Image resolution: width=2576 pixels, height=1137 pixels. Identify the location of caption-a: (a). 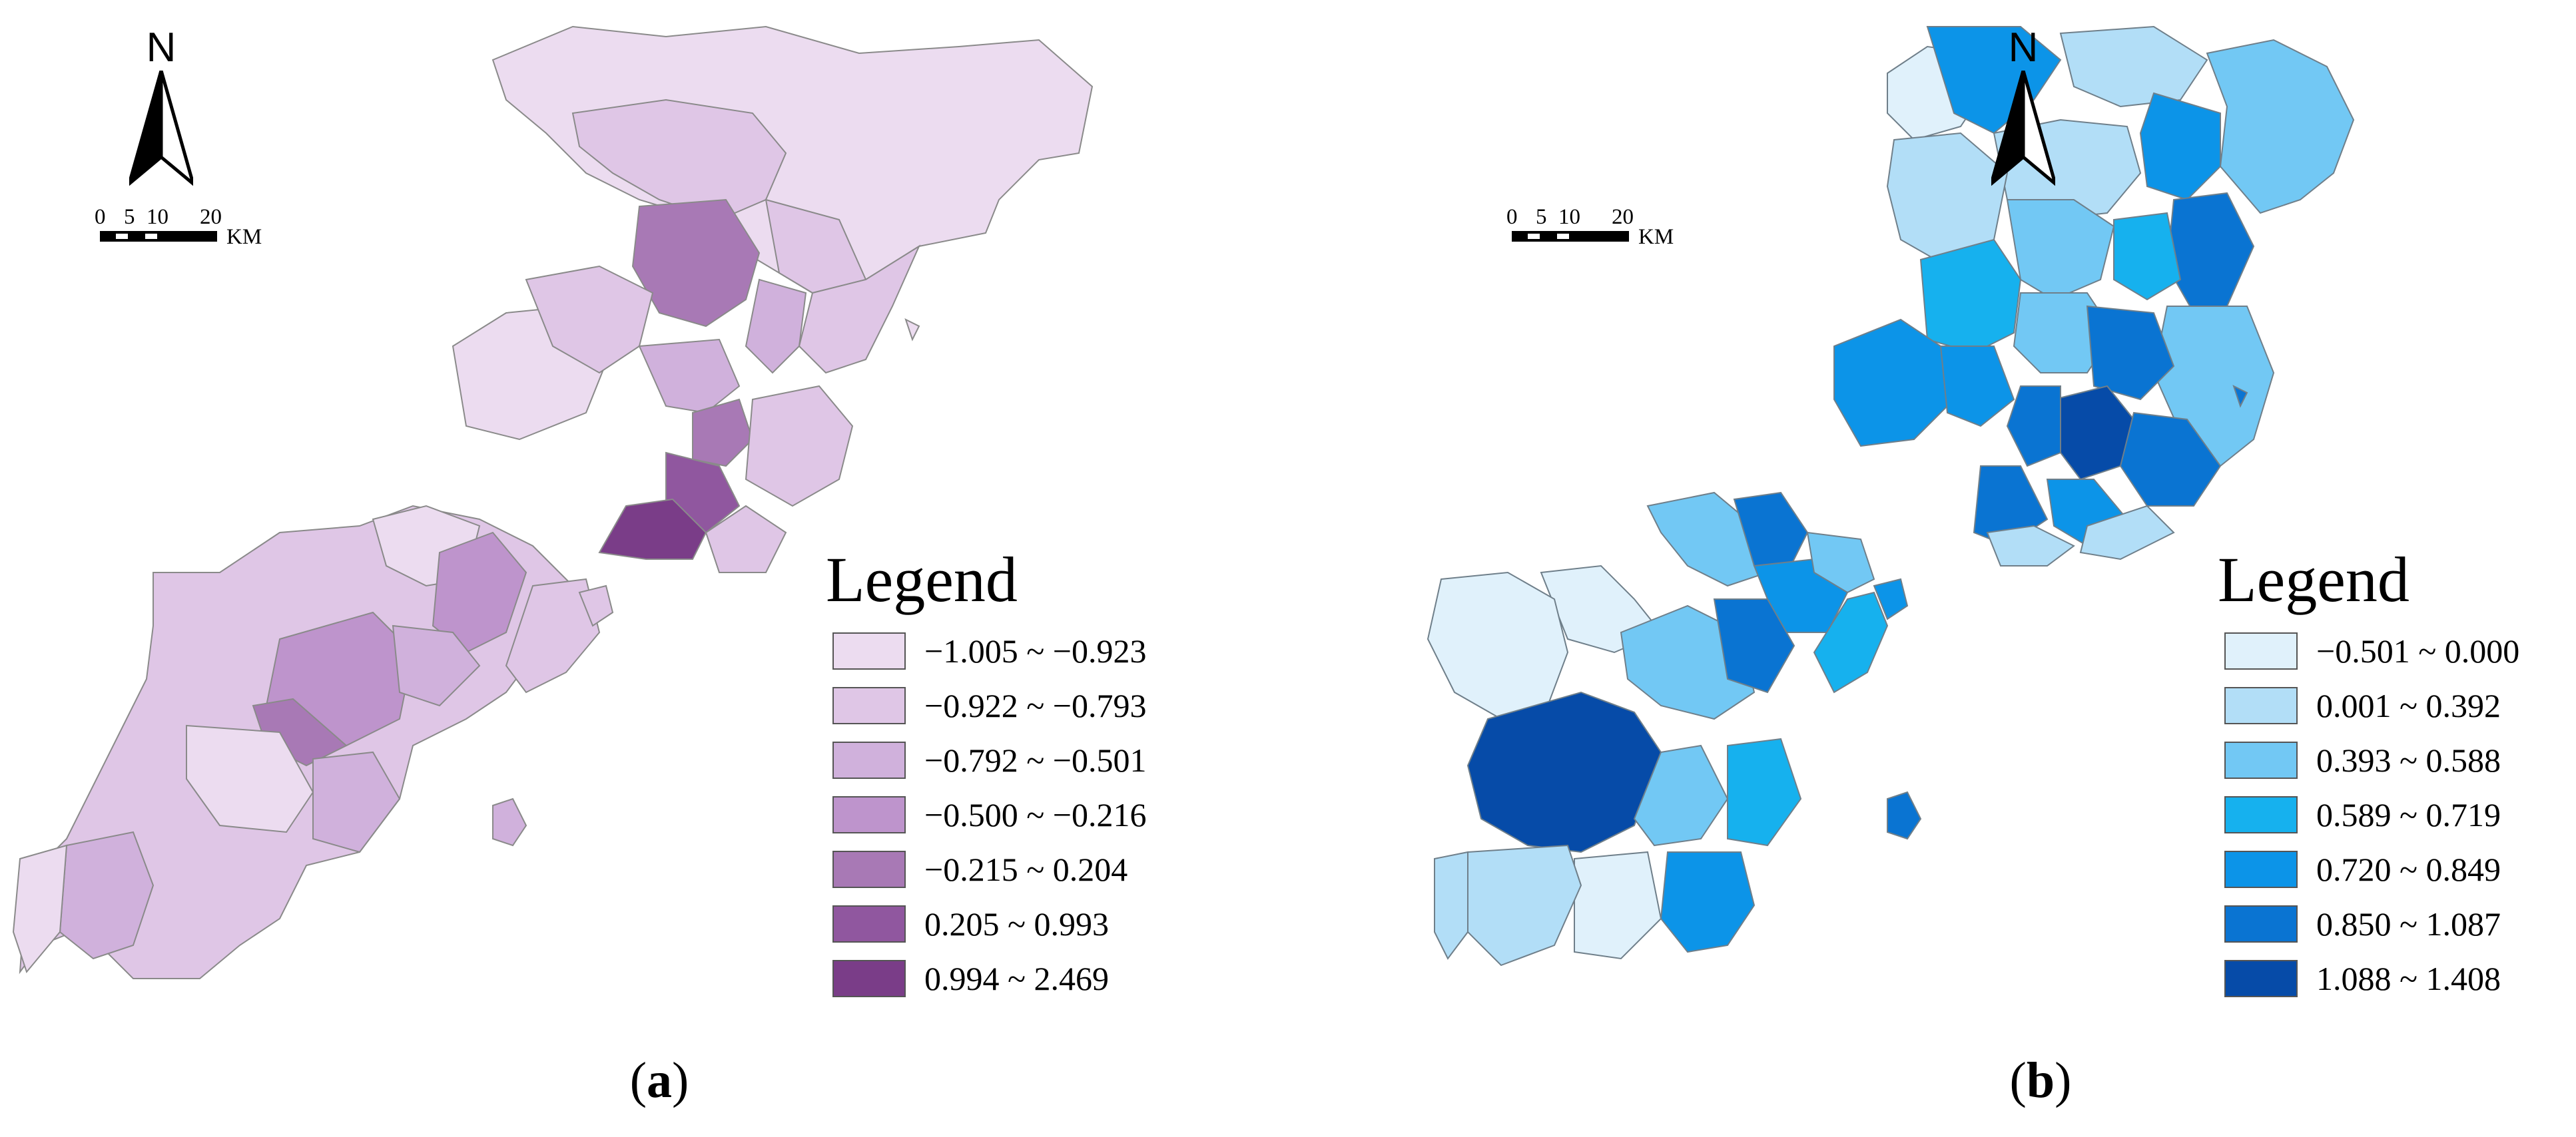
(659, 1080).